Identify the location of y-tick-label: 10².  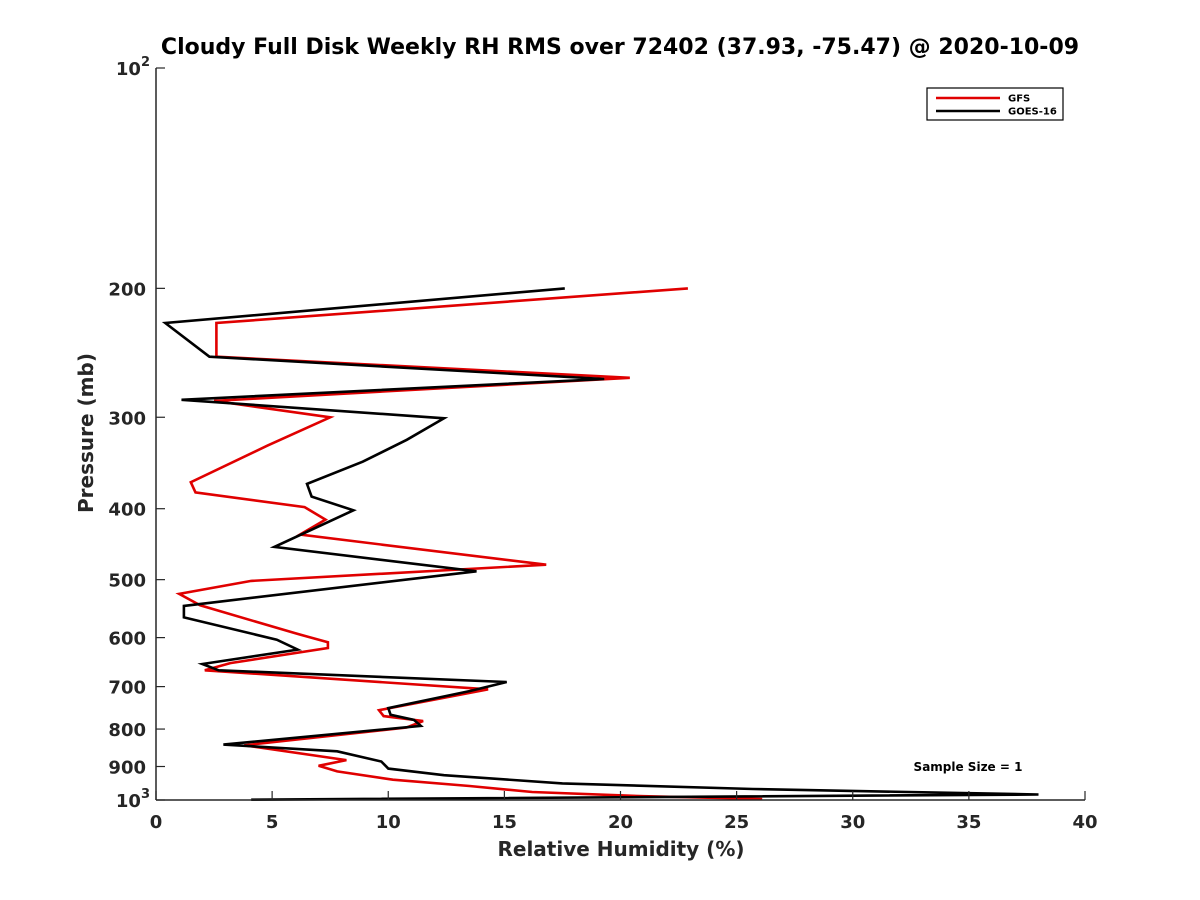
(133, 67).